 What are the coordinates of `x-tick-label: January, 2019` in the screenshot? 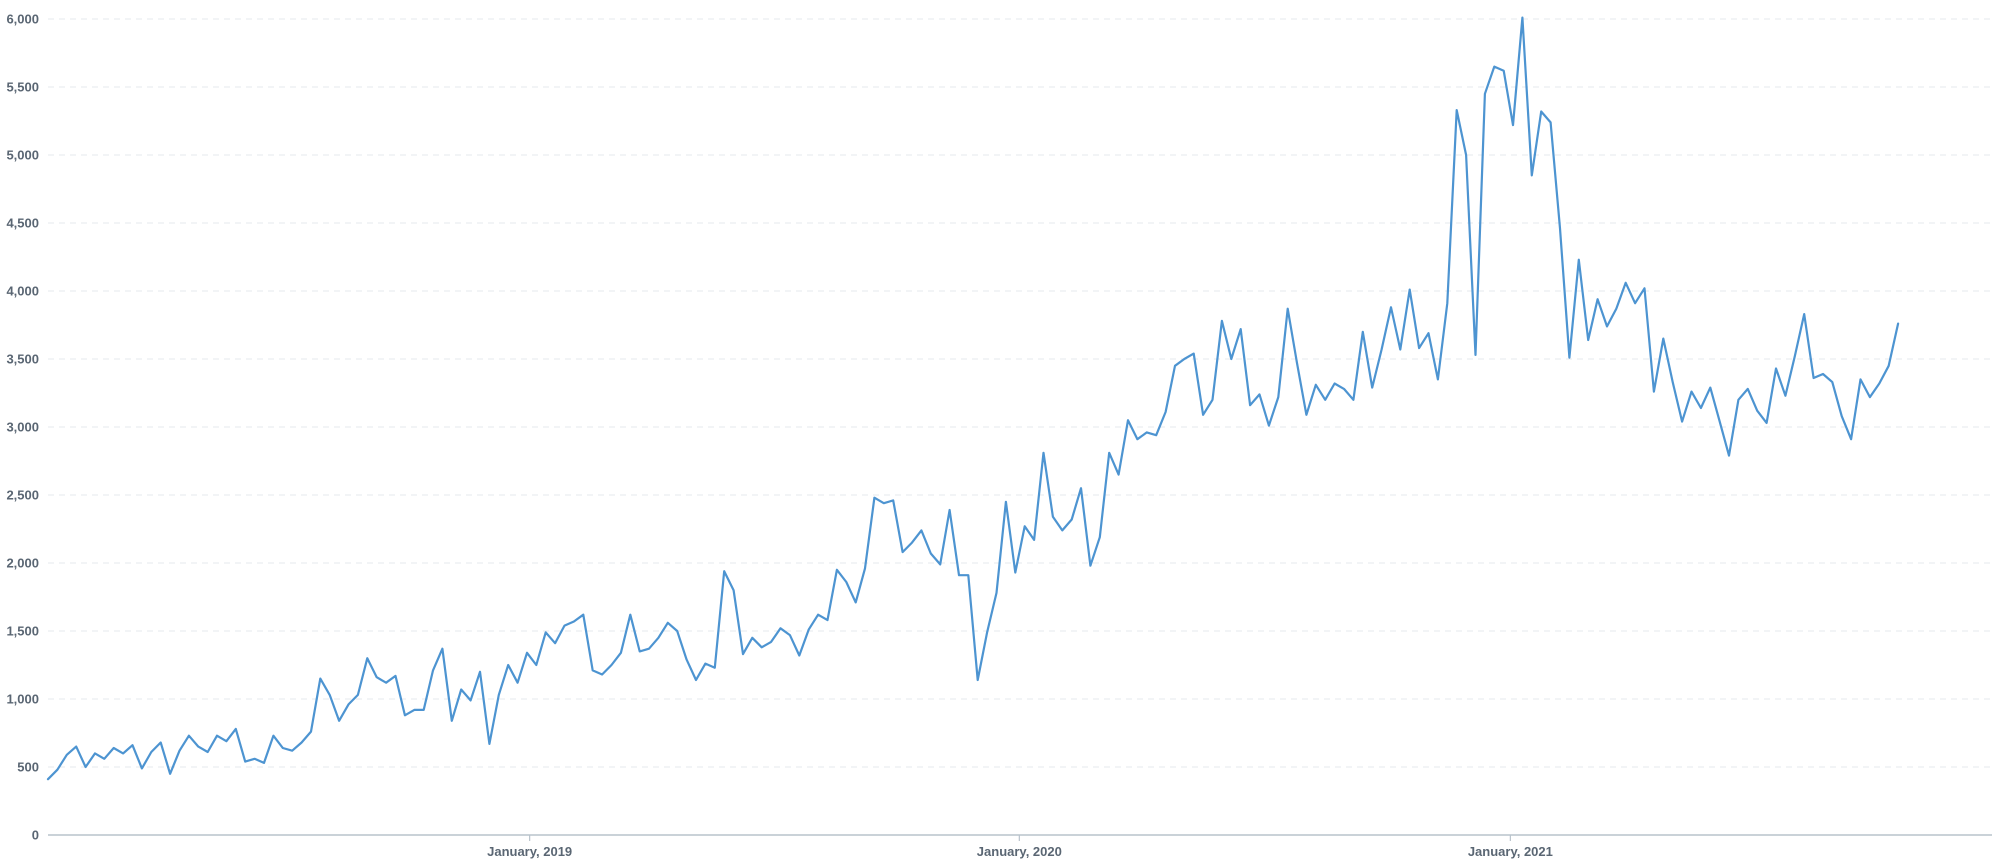 It's located at (529, 851).